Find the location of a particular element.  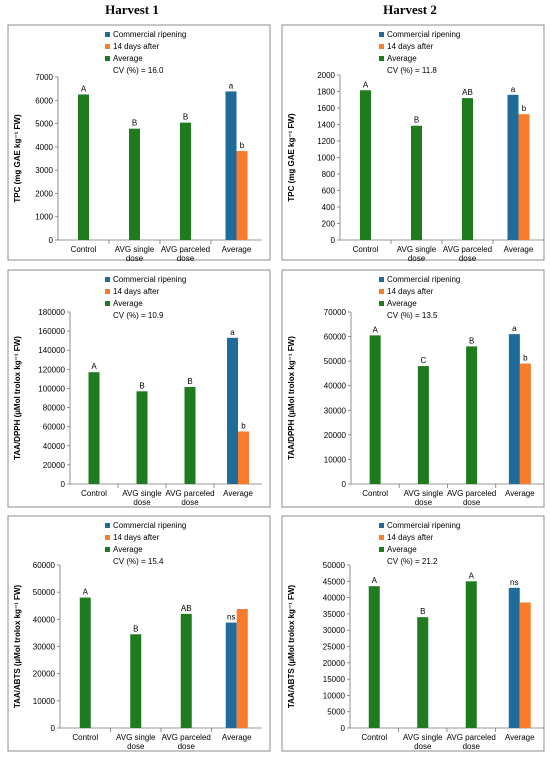

y-tick-label: 800 is located at coordinates (329, 174).